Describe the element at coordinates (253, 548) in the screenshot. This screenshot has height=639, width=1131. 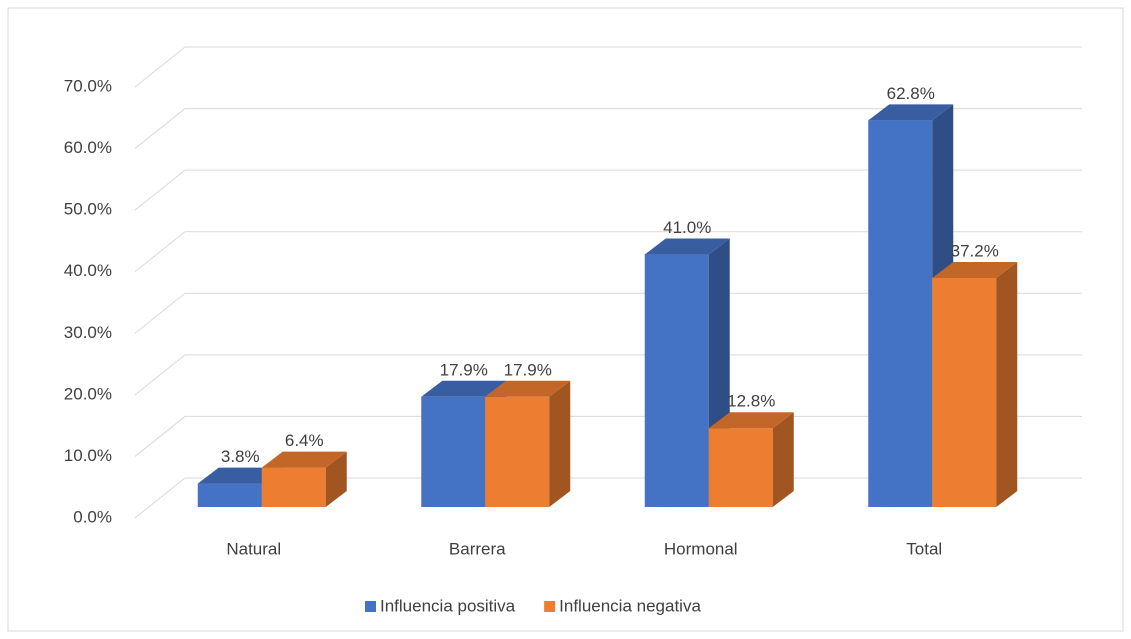
I see `x-tick-label: Natural` at that location.